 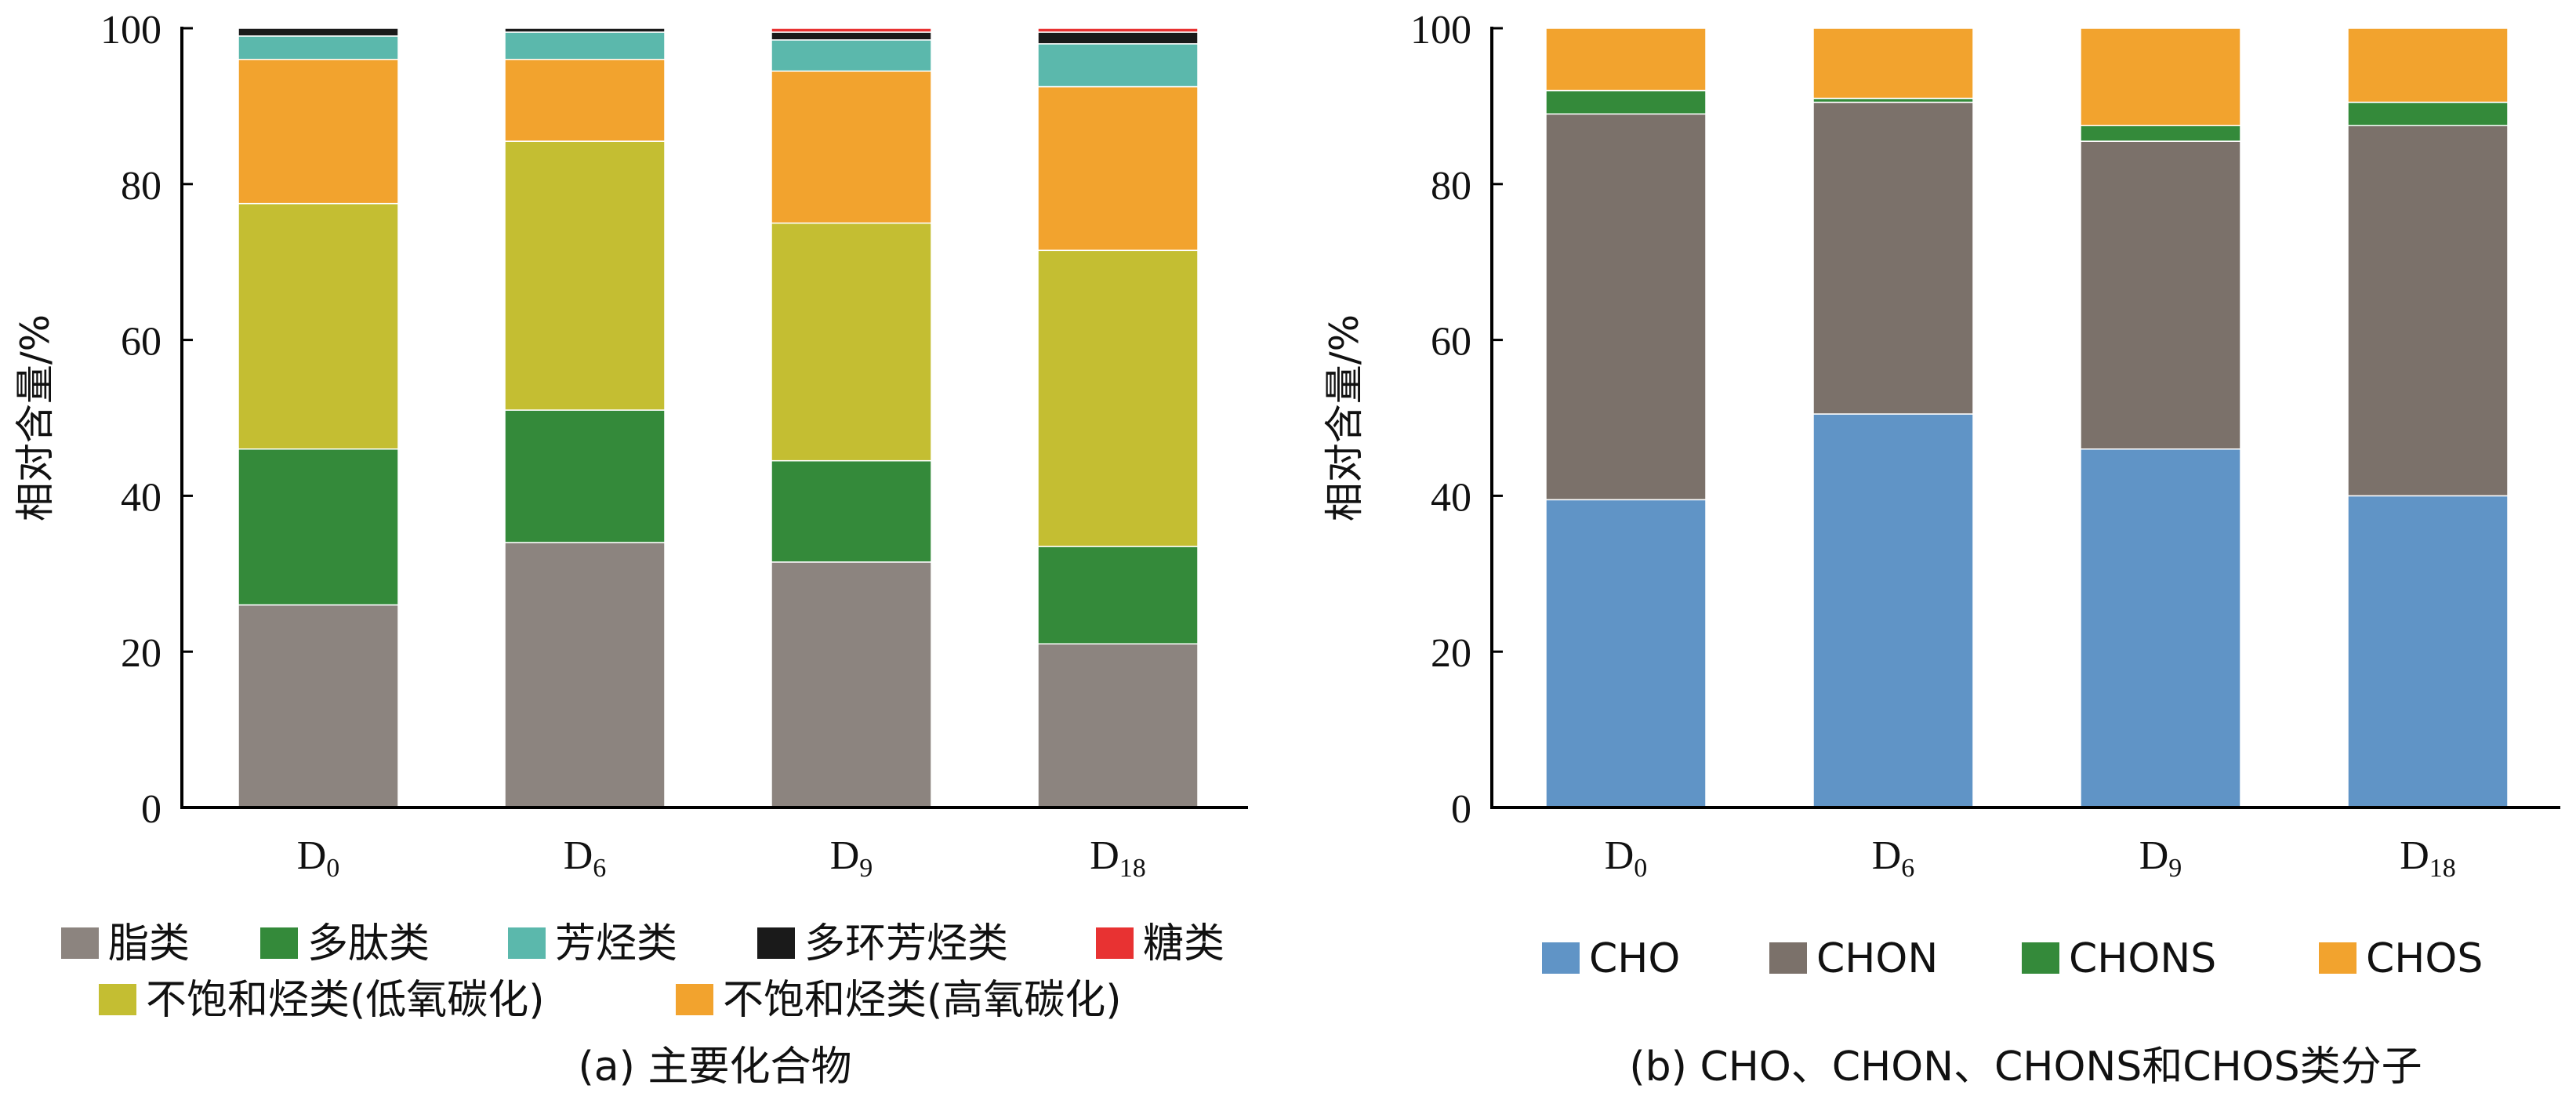 I want to click on bar-segment-CHON-D18, so click(x=2428, y=311).